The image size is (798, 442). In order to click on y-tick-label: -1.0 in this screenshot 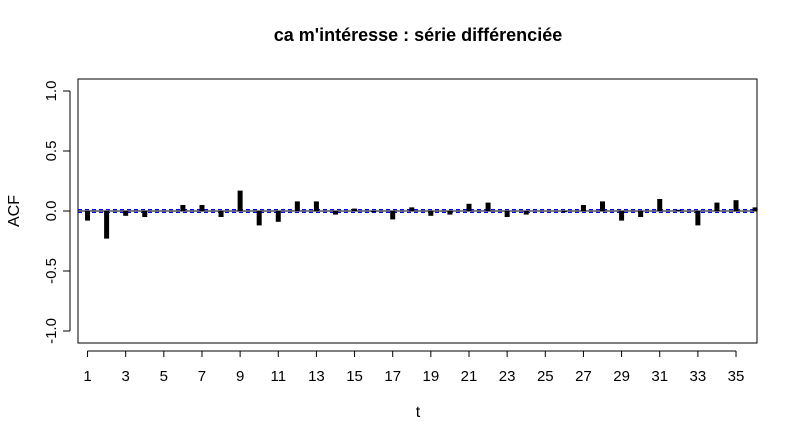, I will do `click(51, 331)`.